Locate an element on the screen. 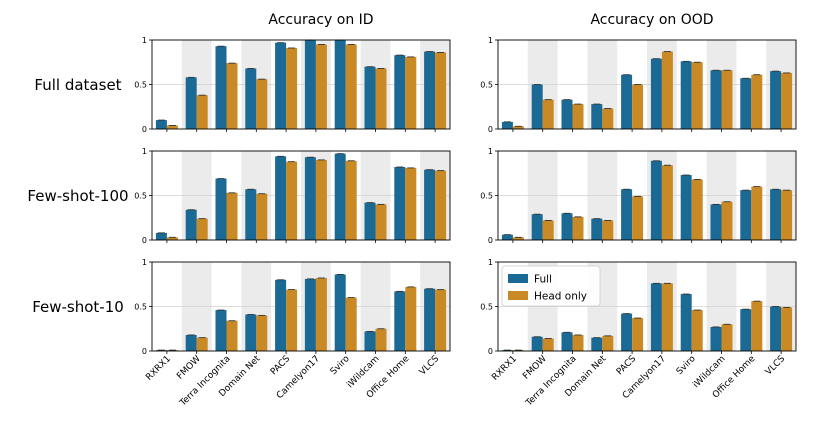 The width and height of the screenshot is (822, 427). x-tick-label-vlcs: VLCS is located at coordinates (776, 366).